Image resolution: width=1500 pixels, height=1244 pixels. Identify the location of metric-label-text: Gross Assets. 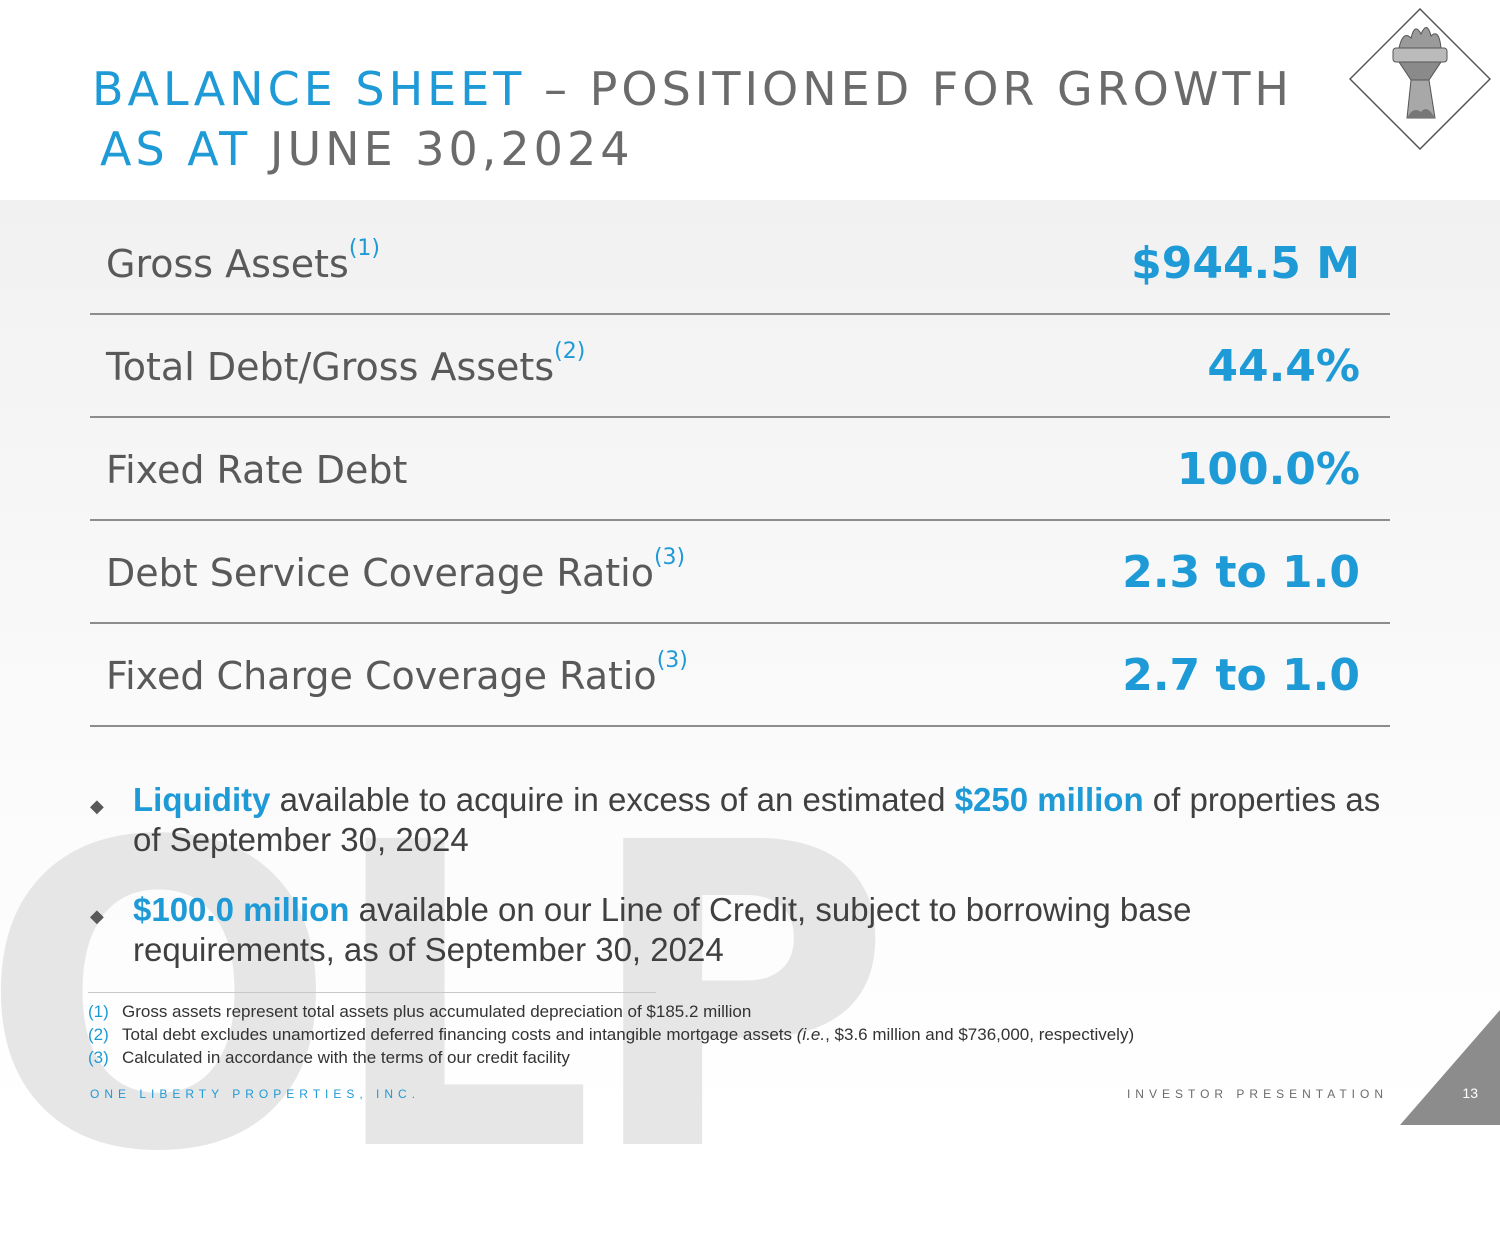
(227, 264).